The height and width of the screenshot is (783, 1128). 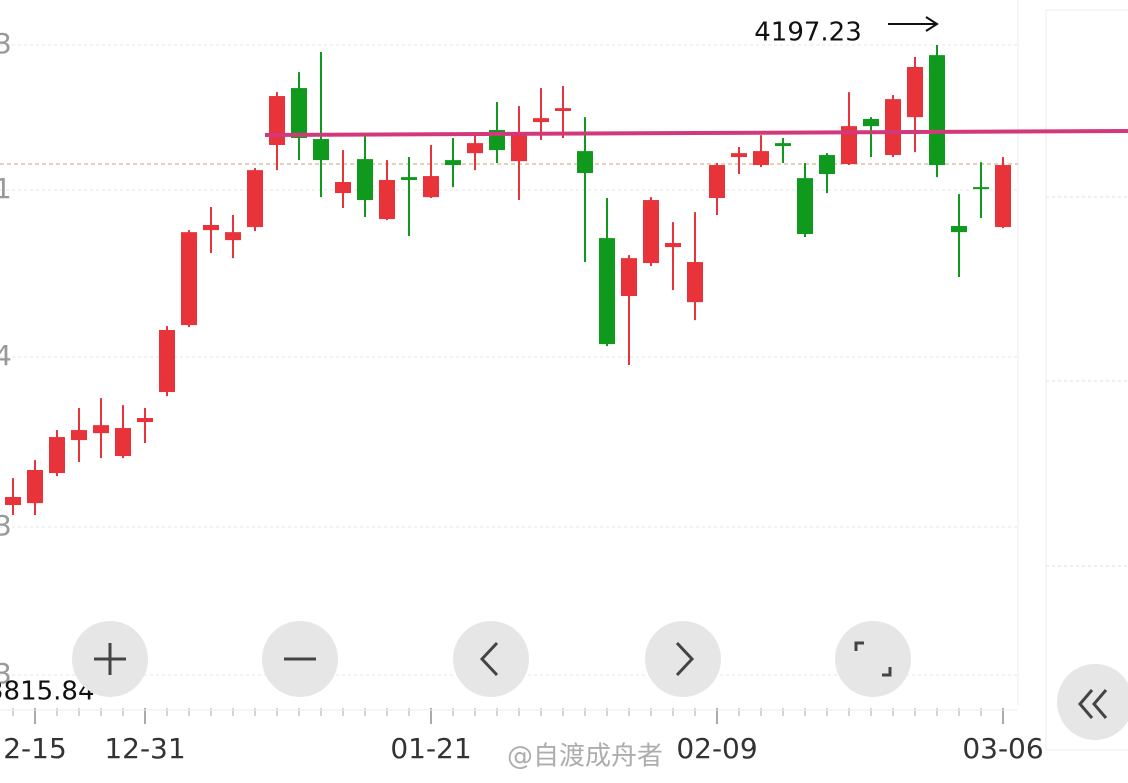 I want to click on zoom-in-button, so click(x=110, y=659).